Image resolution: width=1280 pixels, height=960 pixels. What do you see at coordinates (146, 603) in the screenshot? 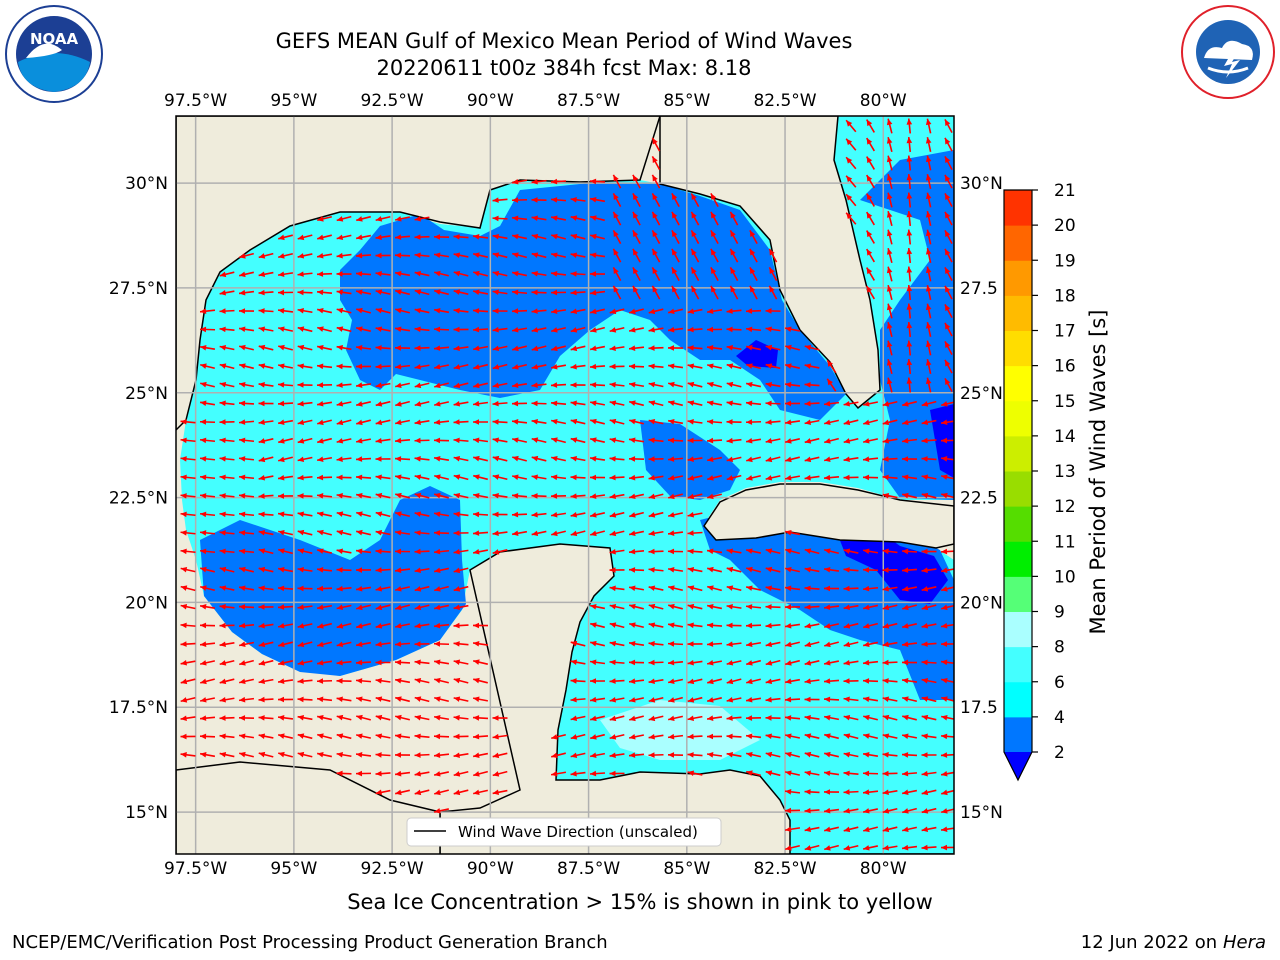
I see `lat-label-left: 20°N` at bounding box center [146, 603].